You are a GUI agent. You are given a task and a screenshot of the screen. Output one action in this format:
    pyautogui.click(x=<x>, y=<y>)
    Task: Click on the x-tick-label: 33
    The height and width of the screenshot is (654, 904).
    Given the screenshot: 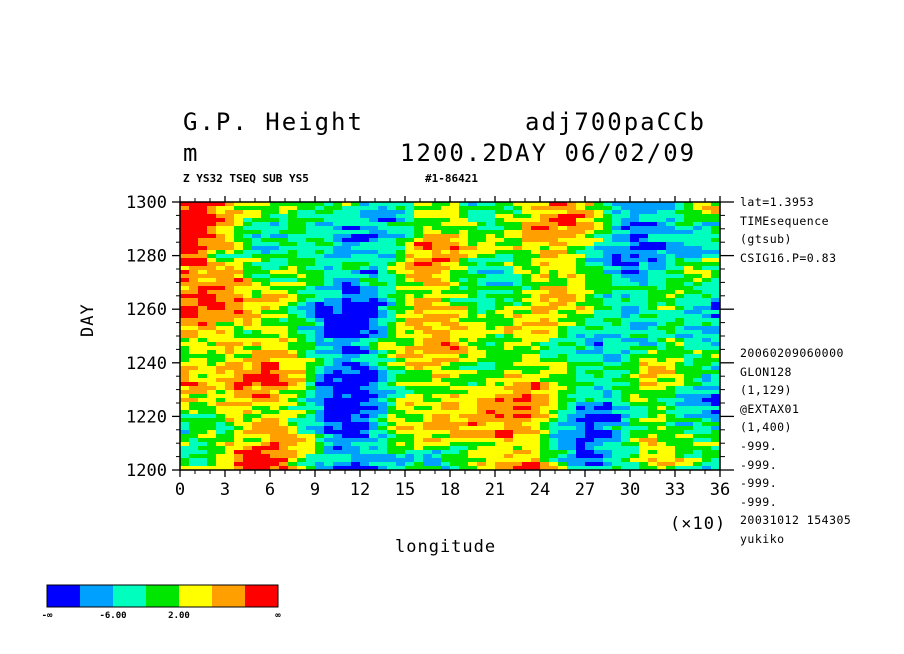 What is the action you would take?
    pyautogui.click(x=675, y=490)
    